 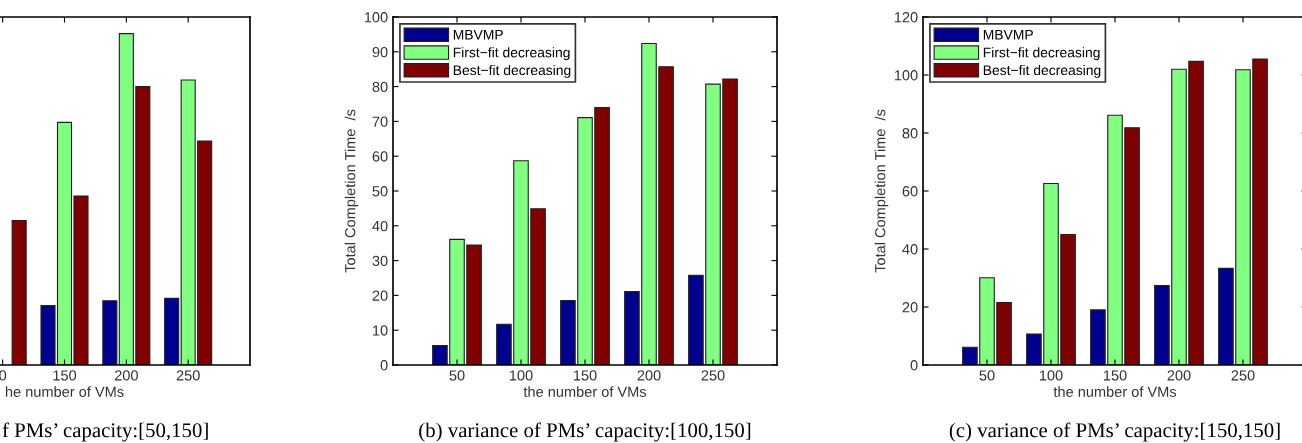 I want to click on x-tick-label: 0, so click(x=3, y=375).